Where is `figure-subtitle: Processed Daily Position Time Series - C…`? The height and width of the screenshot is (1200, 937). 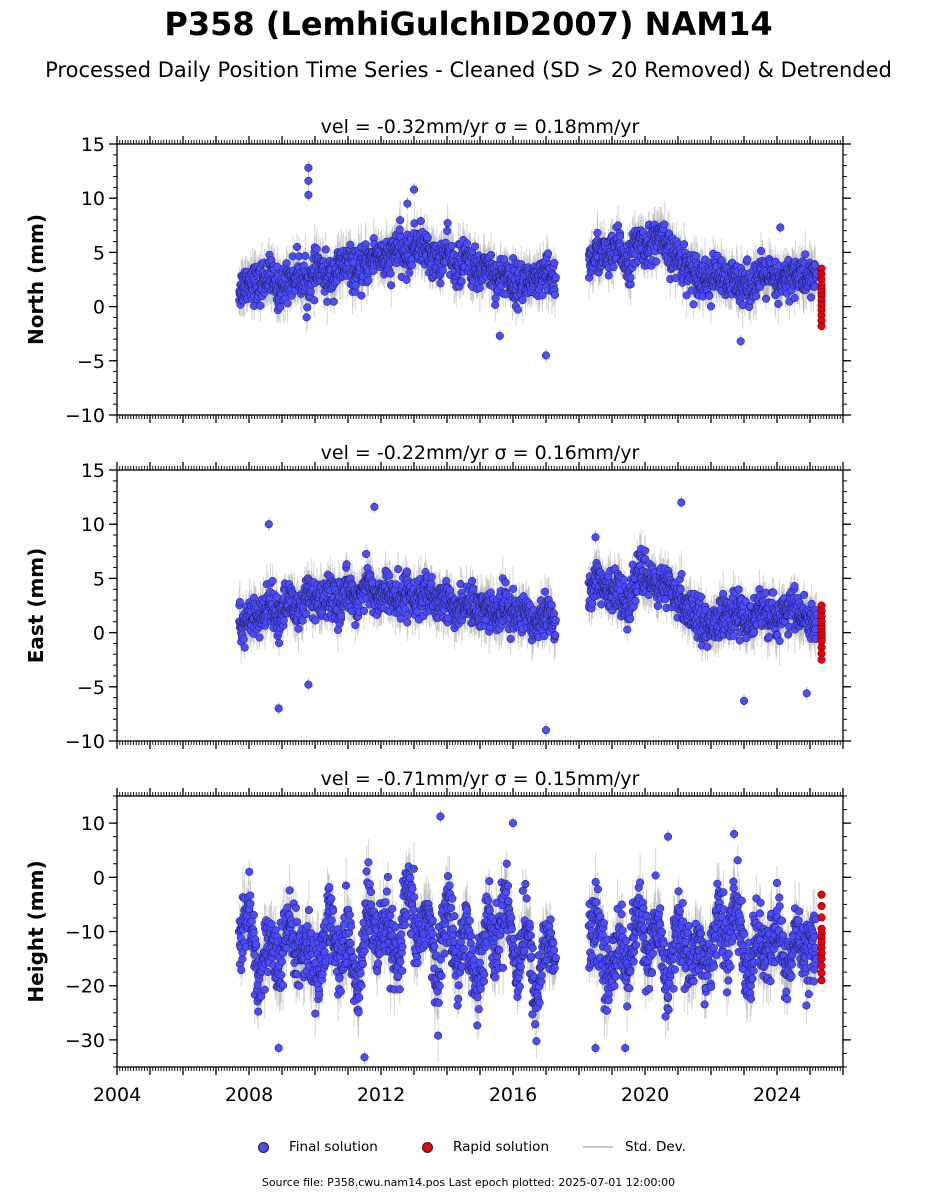
figure-subtitle: Processed Daily Position Time Series - C… is located at coordinates (468, 70).